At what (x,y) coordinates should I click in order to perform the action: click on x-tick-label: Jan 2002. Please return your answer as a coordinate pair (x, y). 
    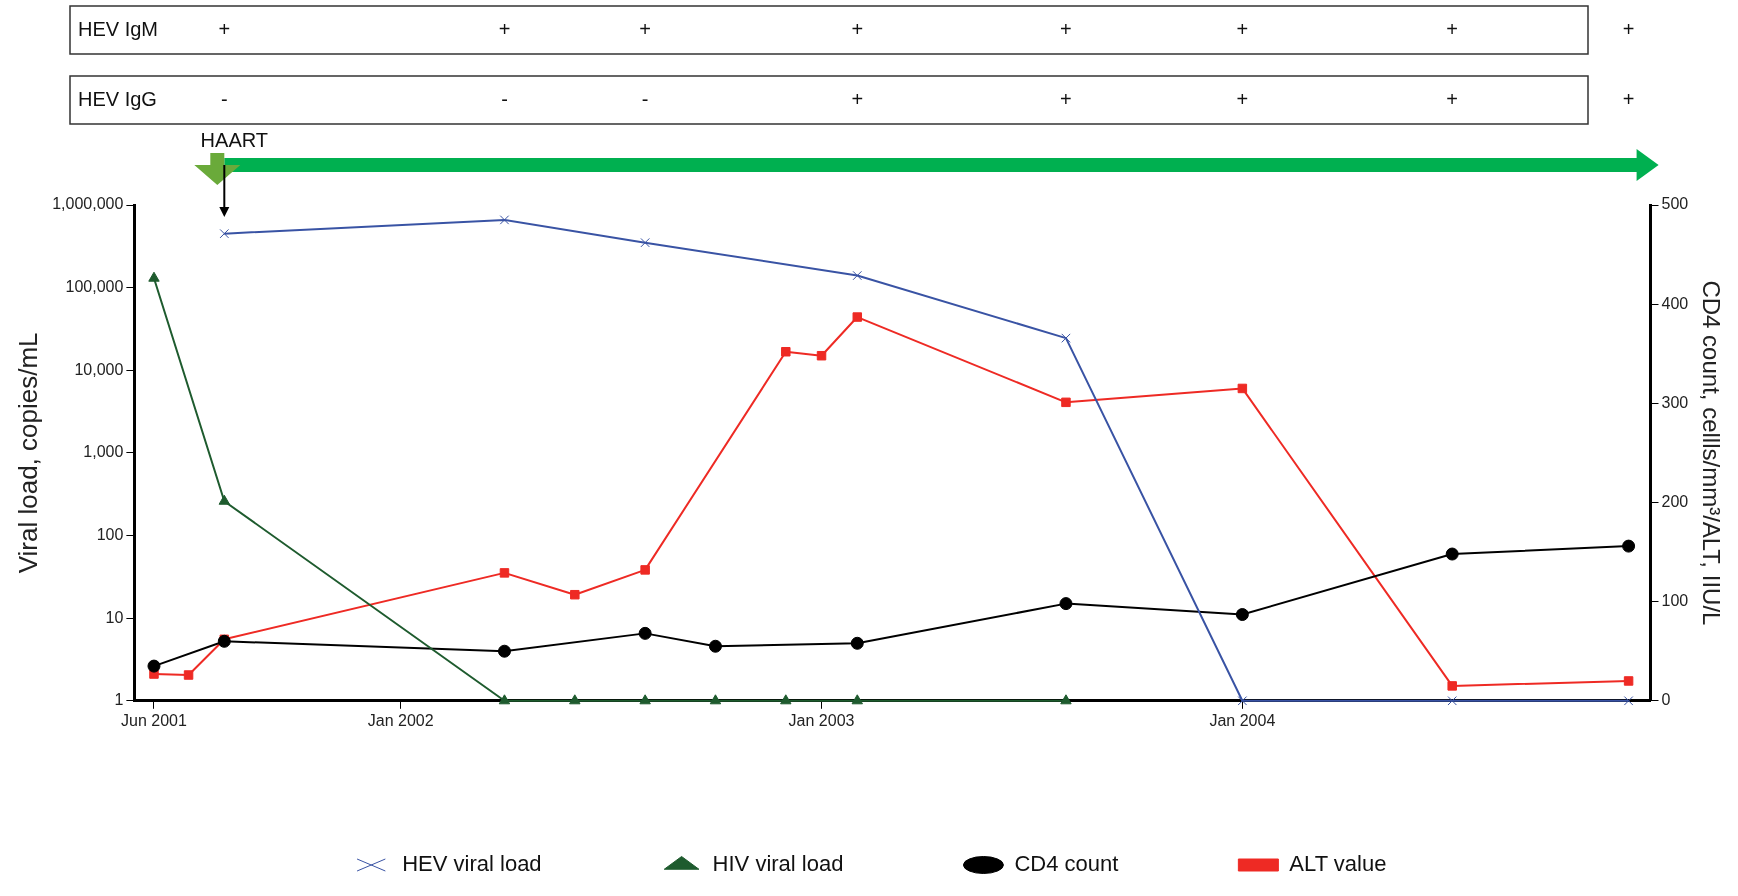
    Looking at the image, I should click on (400, 720).